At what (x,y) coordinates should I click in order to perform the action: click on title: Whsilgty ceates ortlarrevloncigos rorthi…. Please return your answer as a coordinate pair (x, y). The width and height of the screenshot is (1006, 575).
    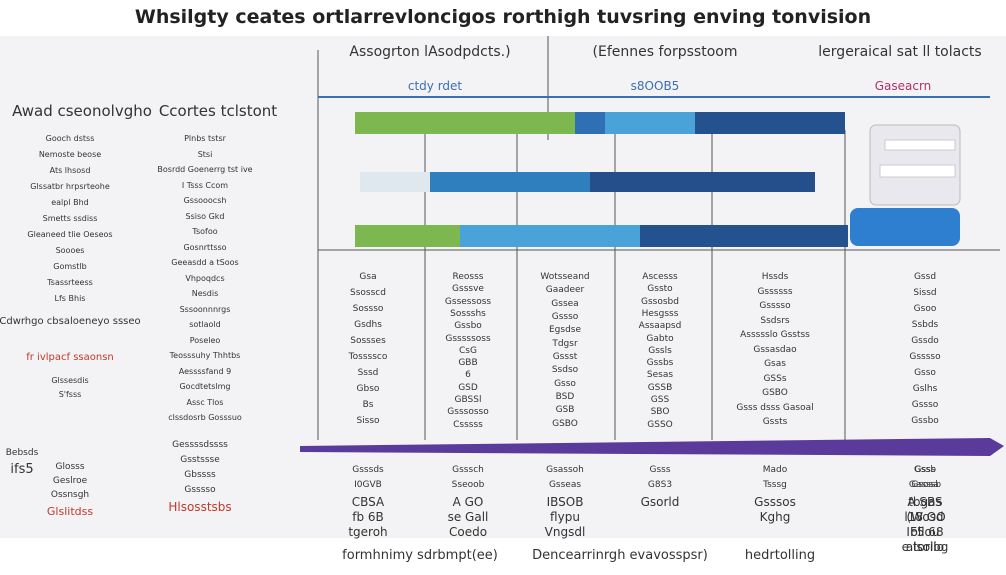
    Looking at the image, I should click on (503, 17).